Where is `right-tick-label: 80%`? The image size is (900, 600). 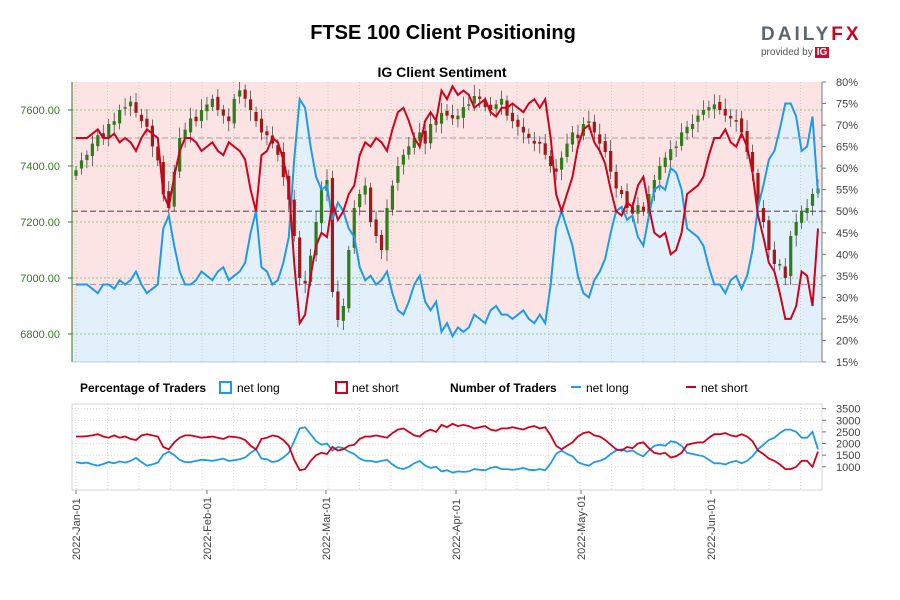
right-tick-label: 80% is located at coordinates (847, 83).